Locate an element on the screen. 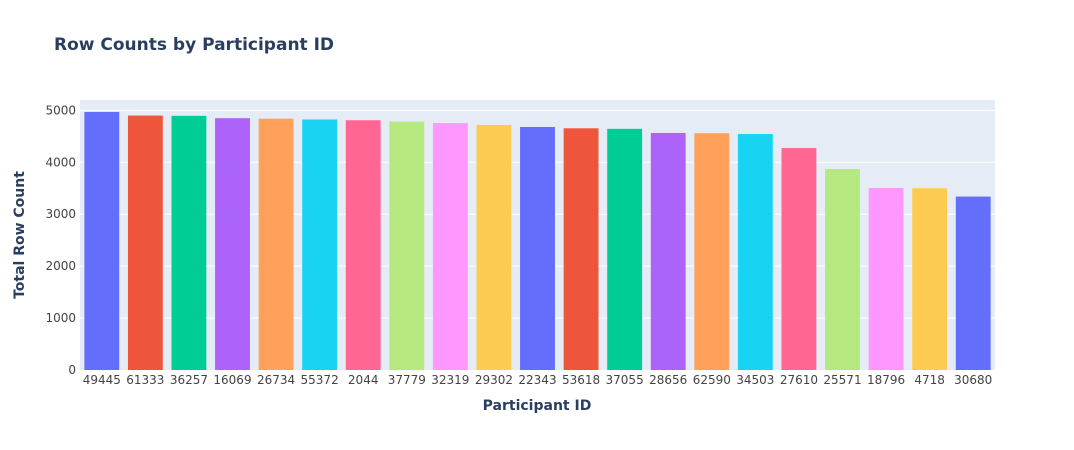  y-tick-label: 5000 is located at coordinates (60, 110).